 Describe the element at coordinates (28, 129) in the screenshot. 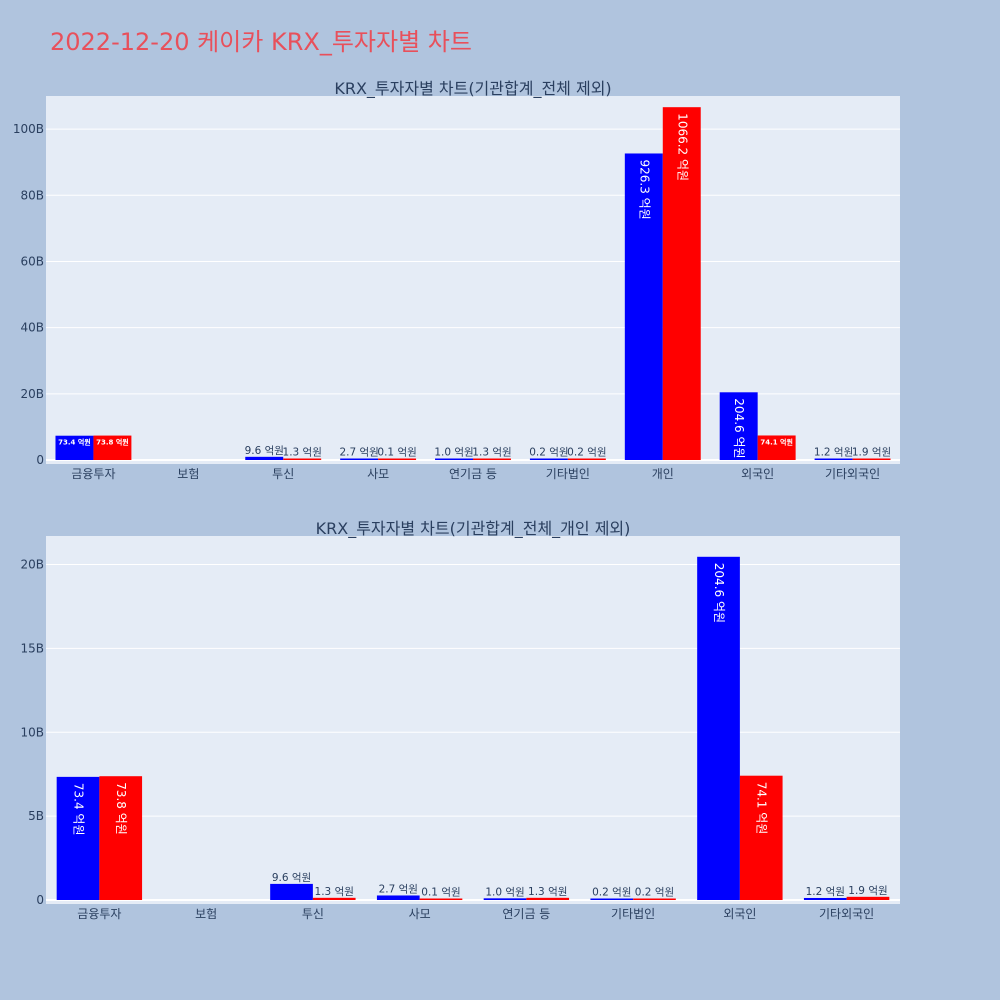

I see `y-tick-label: 100B` at that location.